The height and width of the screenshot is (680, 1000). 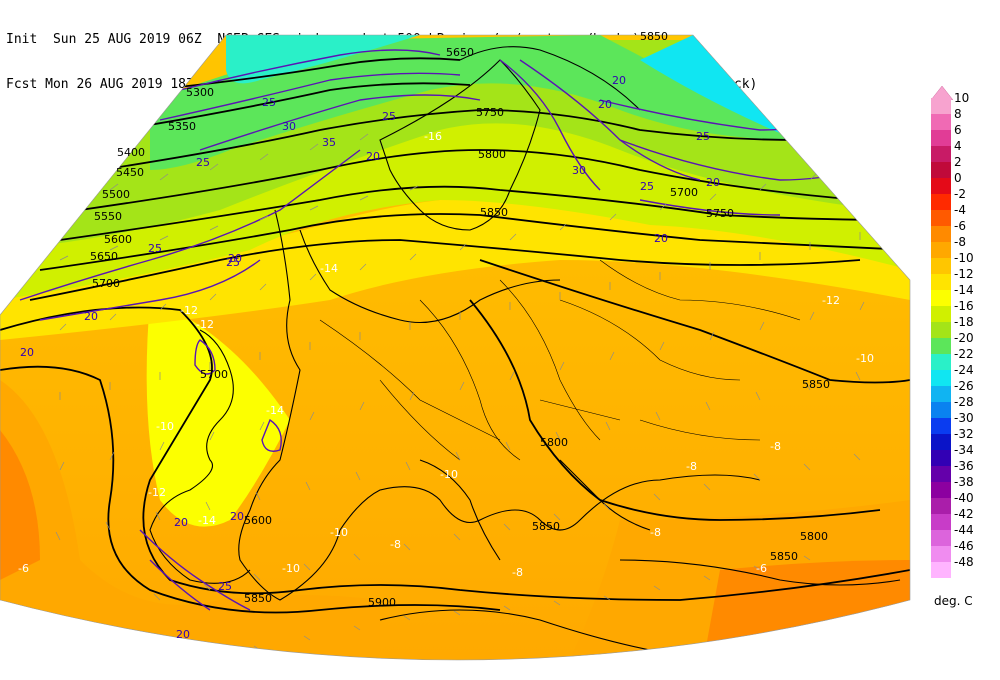 I want to click on legend-entry: -40, so click(x=963, y=502).